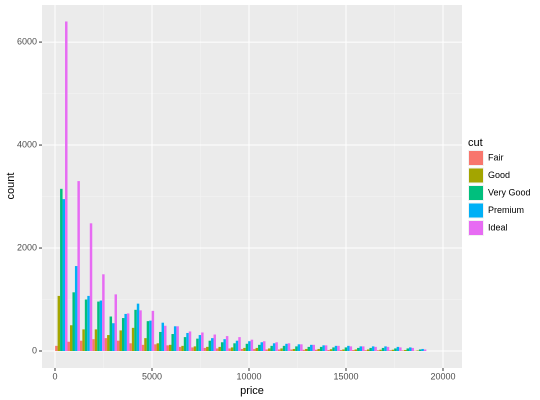 The width and height of the screenshot is (540, 400). Describe the element at coordinates (506, 210) in the screenshot. I see `legend-label: Premium` at that location.